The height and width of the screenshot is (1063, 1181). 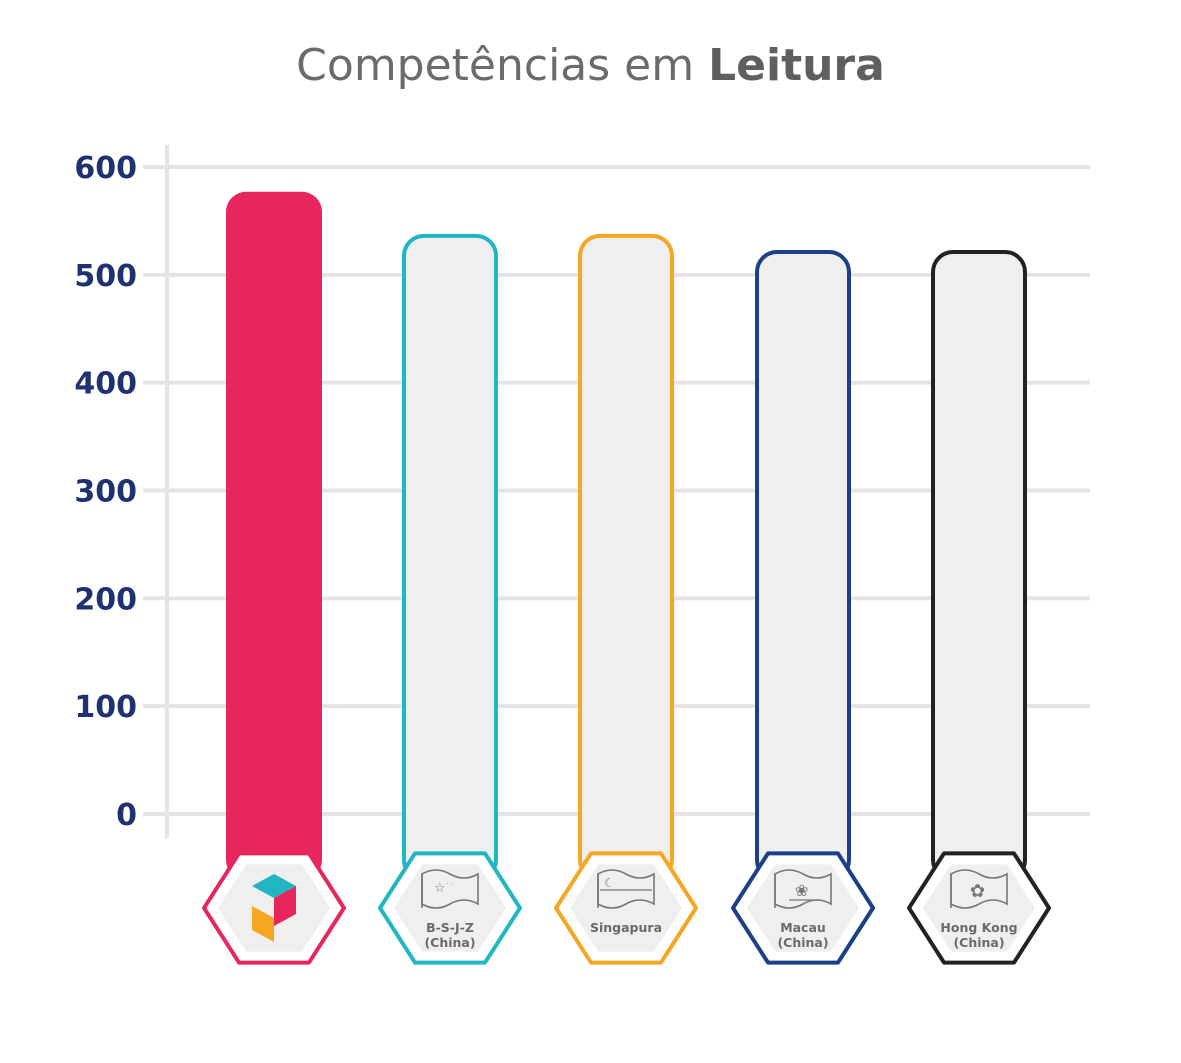 What do you see at coordinates (285, 906) in the screenshot?
I see `logo-right-face` at bounding box center [285, 906].